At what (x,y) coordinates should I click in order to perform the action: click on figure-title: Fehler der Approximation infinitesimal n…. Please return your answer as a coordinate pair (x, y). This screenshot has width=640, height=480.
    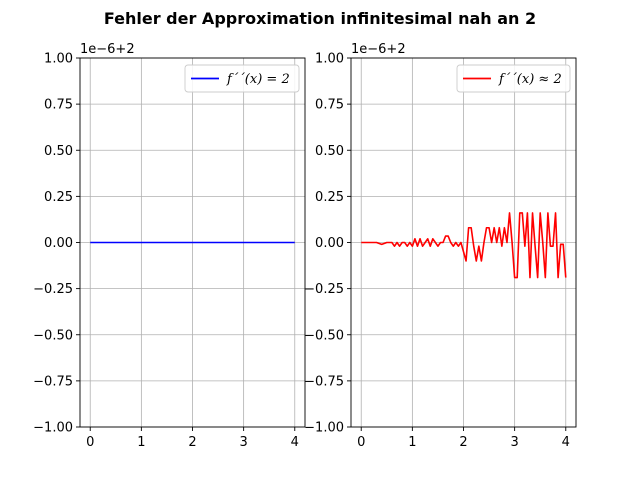
    Looking at the image, I should click on (320, 18).